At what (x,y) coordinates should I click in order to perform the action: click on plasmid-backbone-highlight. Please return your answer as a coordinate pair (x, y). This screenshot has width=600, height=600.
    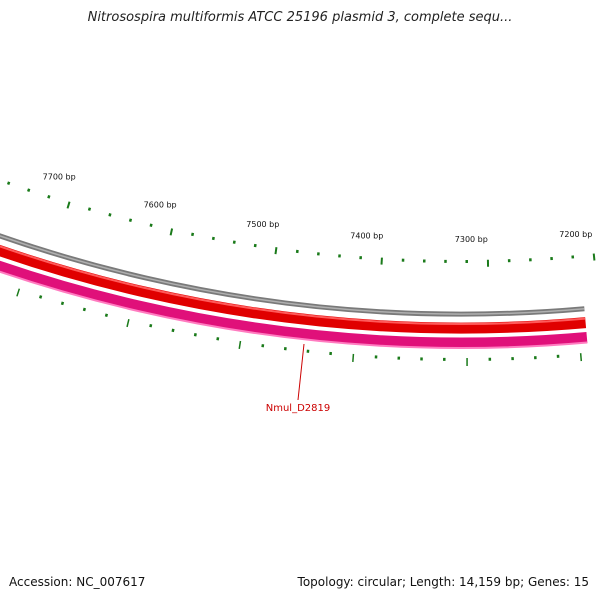
    Looking at the image, I should click on (292, 274).